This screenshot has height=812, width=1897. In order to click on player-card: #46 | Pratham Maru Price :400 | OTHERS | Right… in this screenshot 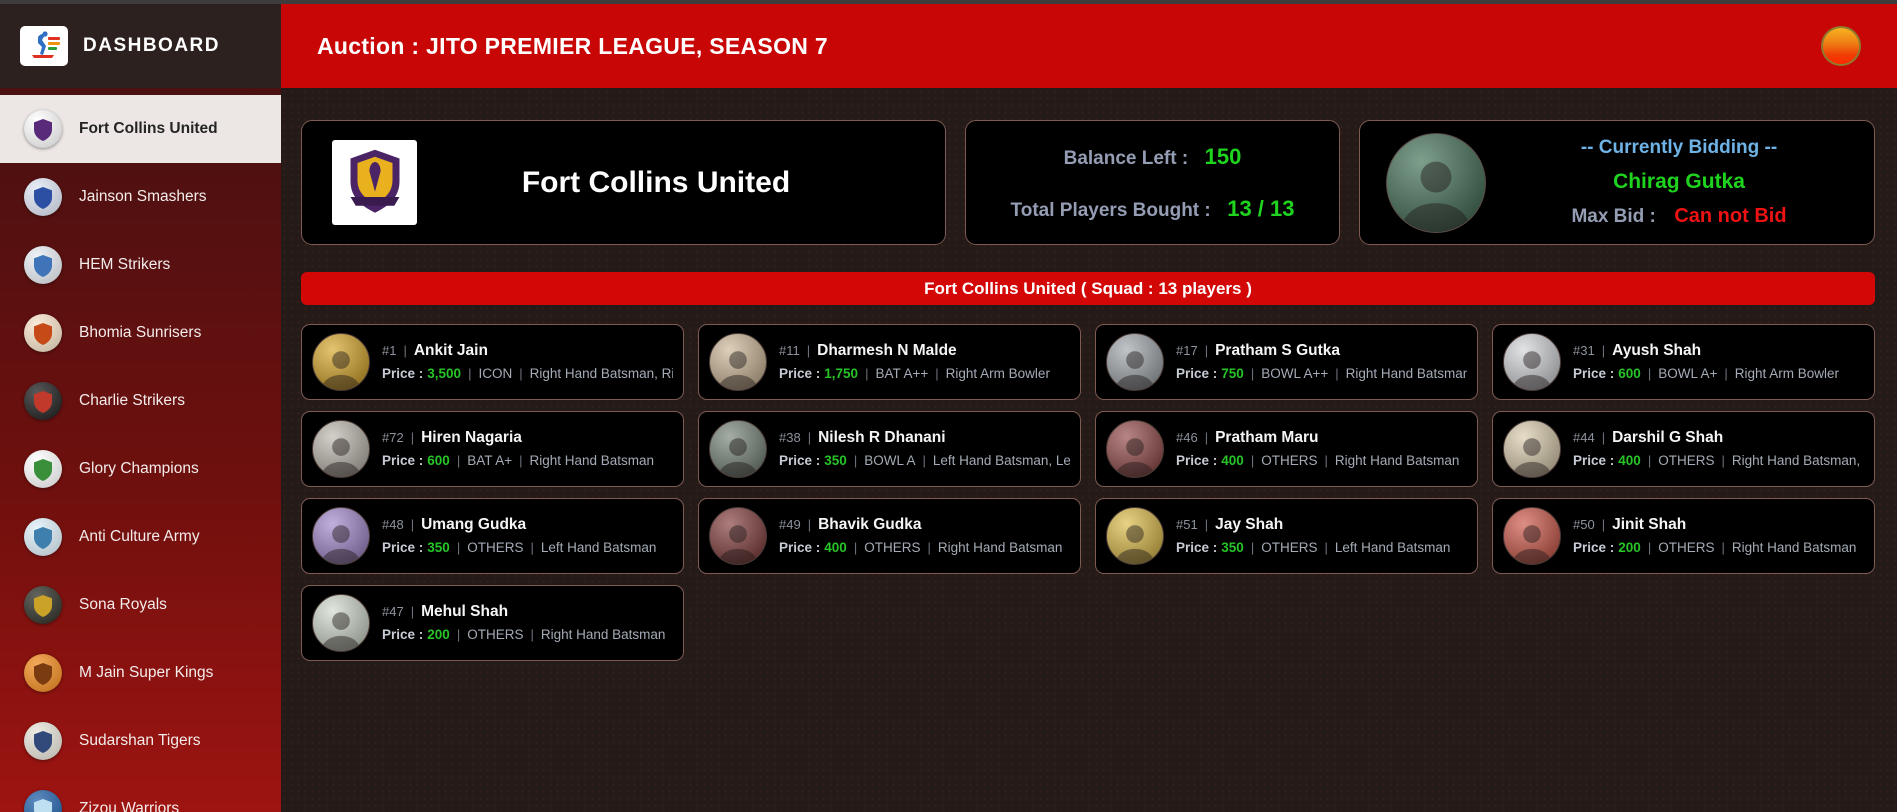, I will do `click(1286, 449)`.